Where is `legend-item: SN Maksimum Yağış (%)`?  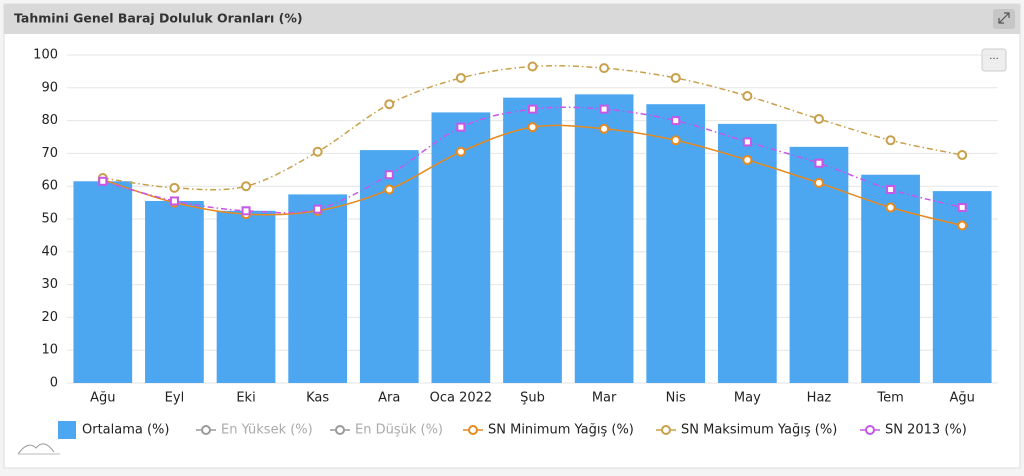
legend-item: SN Maksimum Yağış (%) is located at coordinates (746, 430).